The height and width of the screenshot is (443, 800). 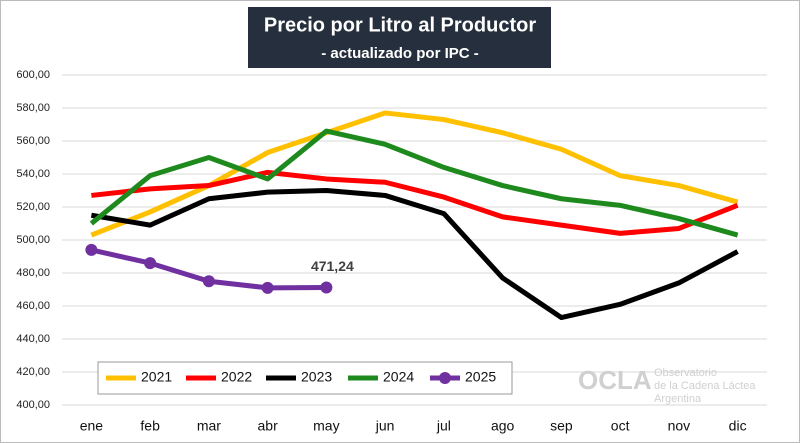 I want to click on y-tick-label: 560,00, so click(x=33, y=141).